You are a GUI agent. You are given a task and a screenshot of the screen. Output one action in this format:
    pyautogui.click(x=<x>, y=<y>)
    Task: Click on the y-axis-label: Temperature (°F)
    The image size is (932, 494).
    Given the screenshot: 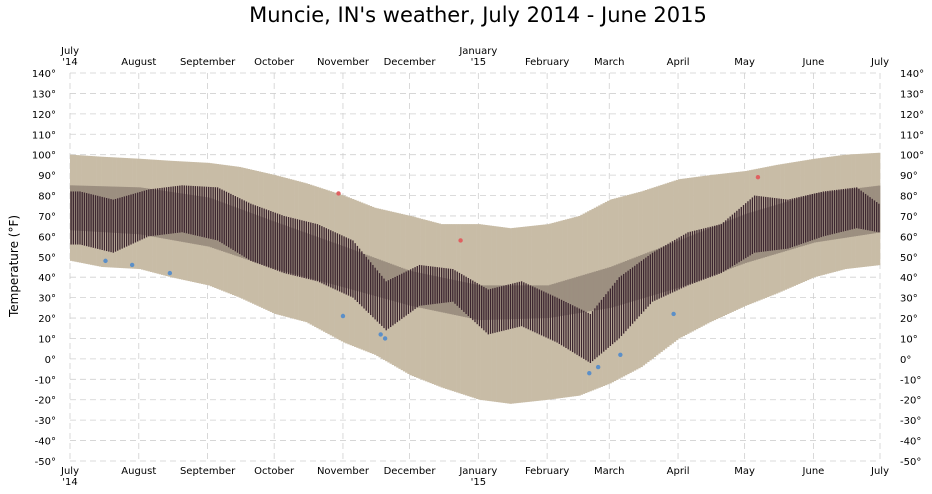 What is the action you would take?
    pyautogui.click(x=14, y=266)
    